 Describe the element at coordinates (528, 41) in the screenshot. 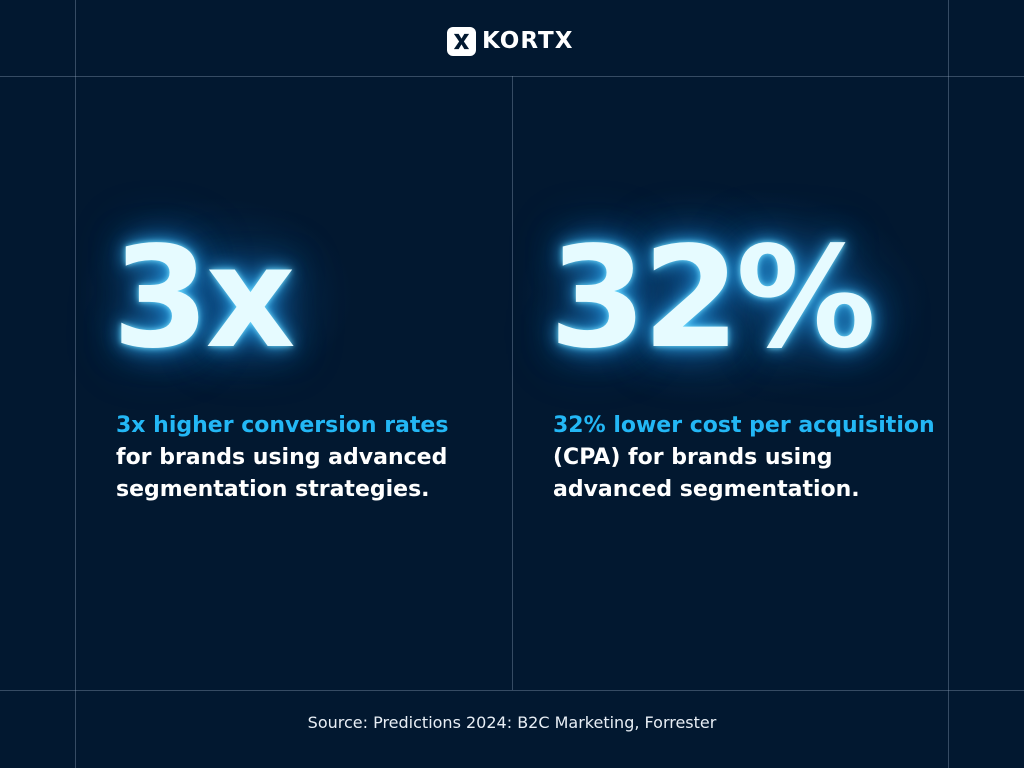

I see `brand-name: KORTX` at that location.